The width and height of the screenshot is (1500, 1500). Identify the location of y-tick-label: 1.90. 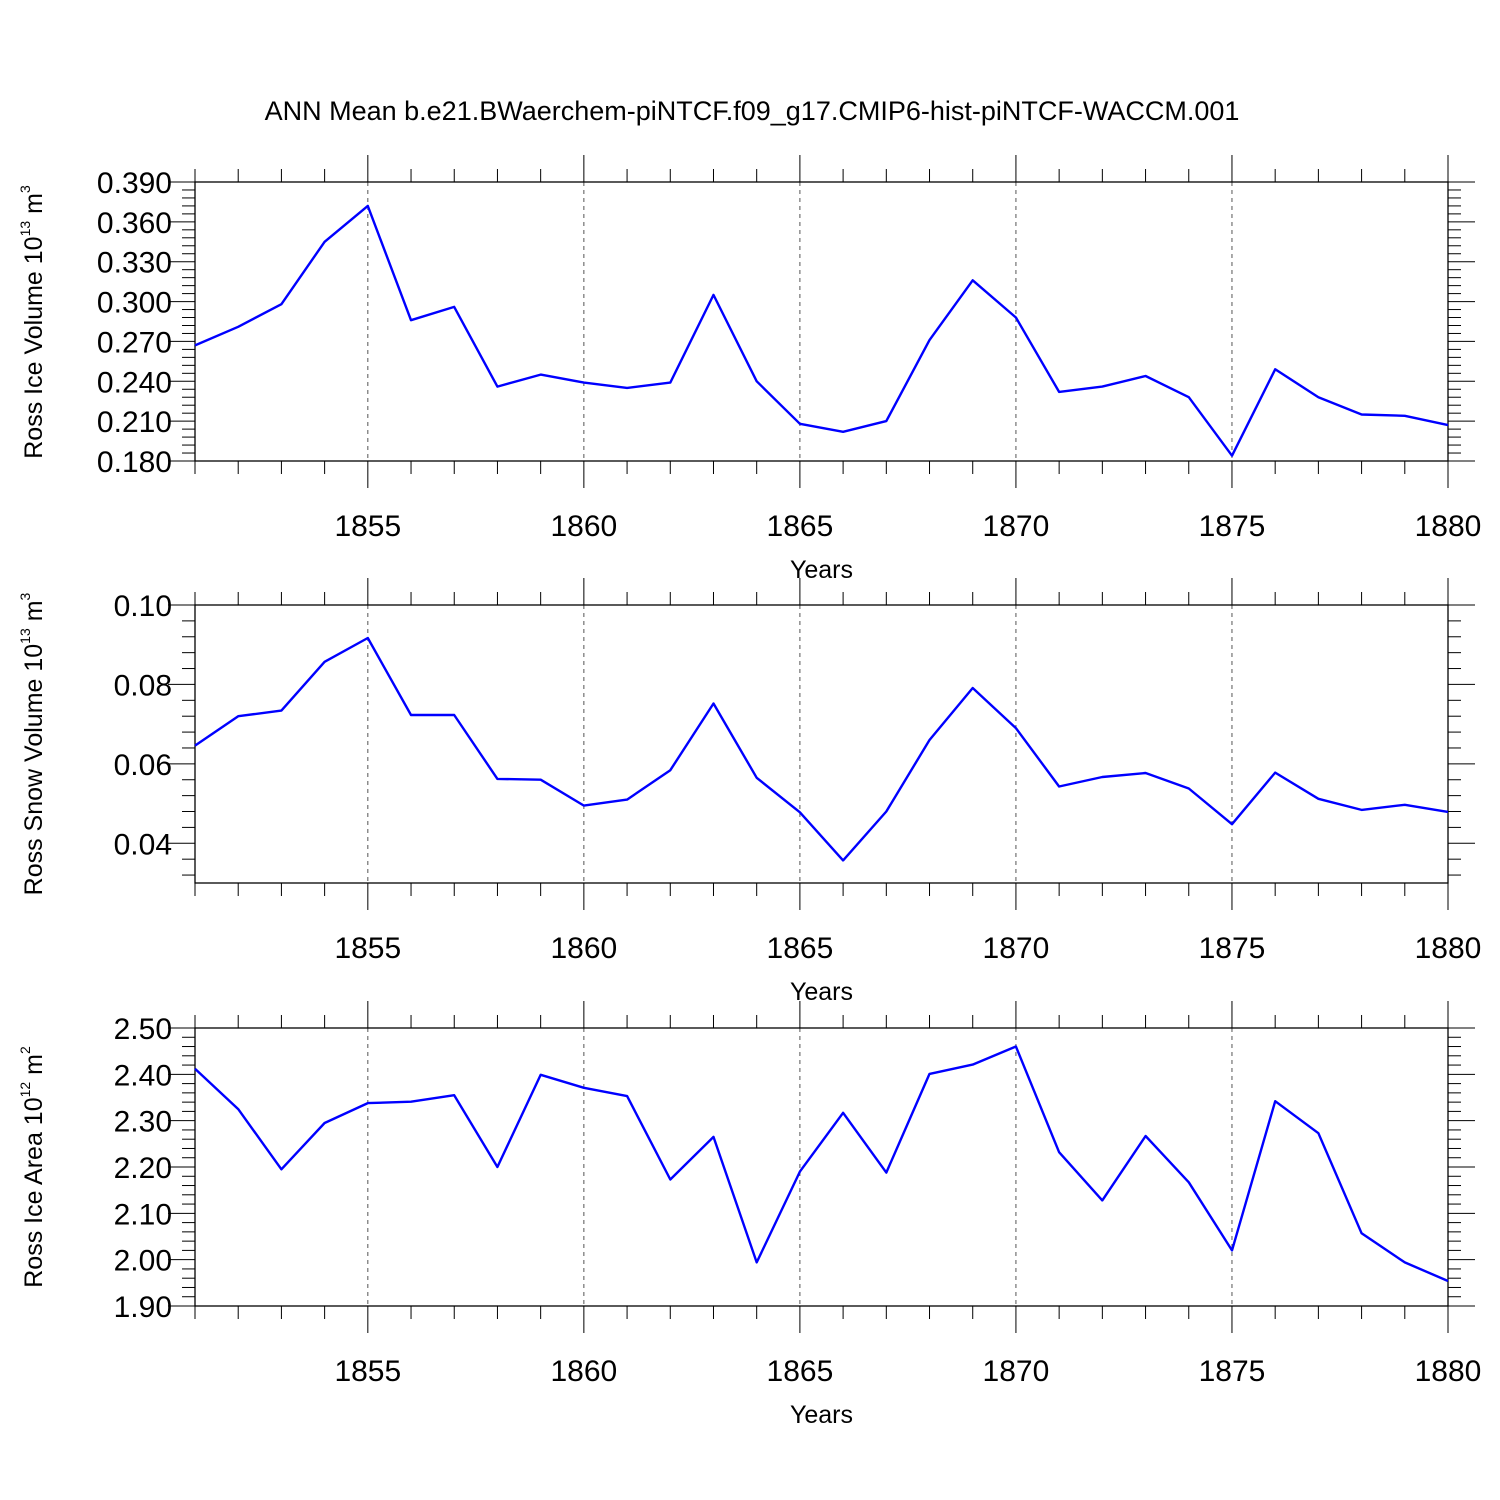
(143, 1307).